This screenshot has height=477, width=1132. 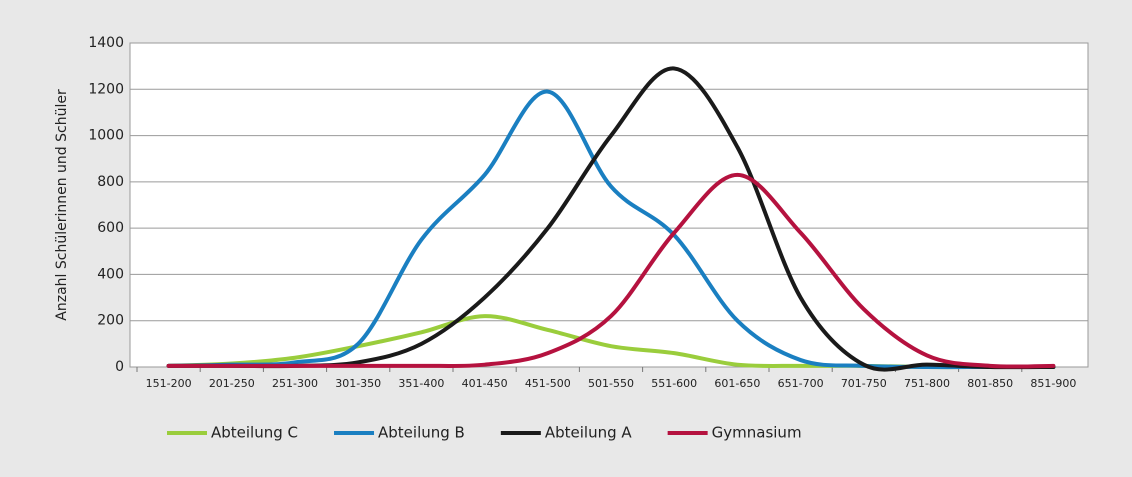 What do you see at coordinates (110, 321) in the screenshot?
I see `y-tick-label: 200` at bounding box center [110, 321].